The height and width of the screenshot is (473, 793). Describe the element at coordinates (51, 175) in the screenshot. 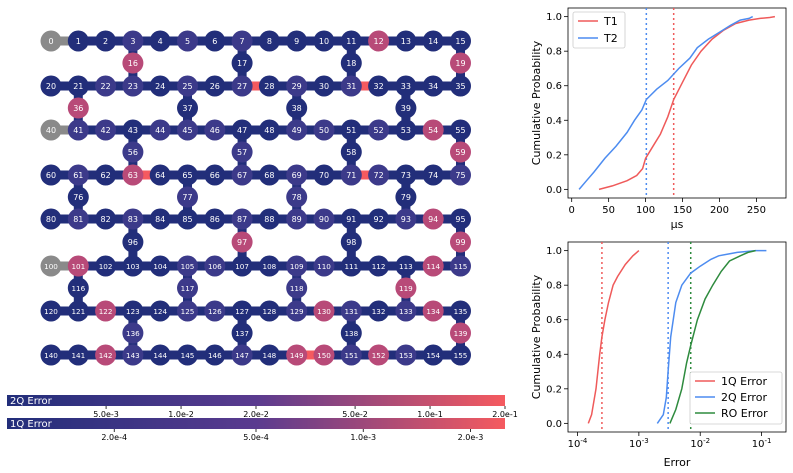

I see `qubit-label-60: 60` at that location.